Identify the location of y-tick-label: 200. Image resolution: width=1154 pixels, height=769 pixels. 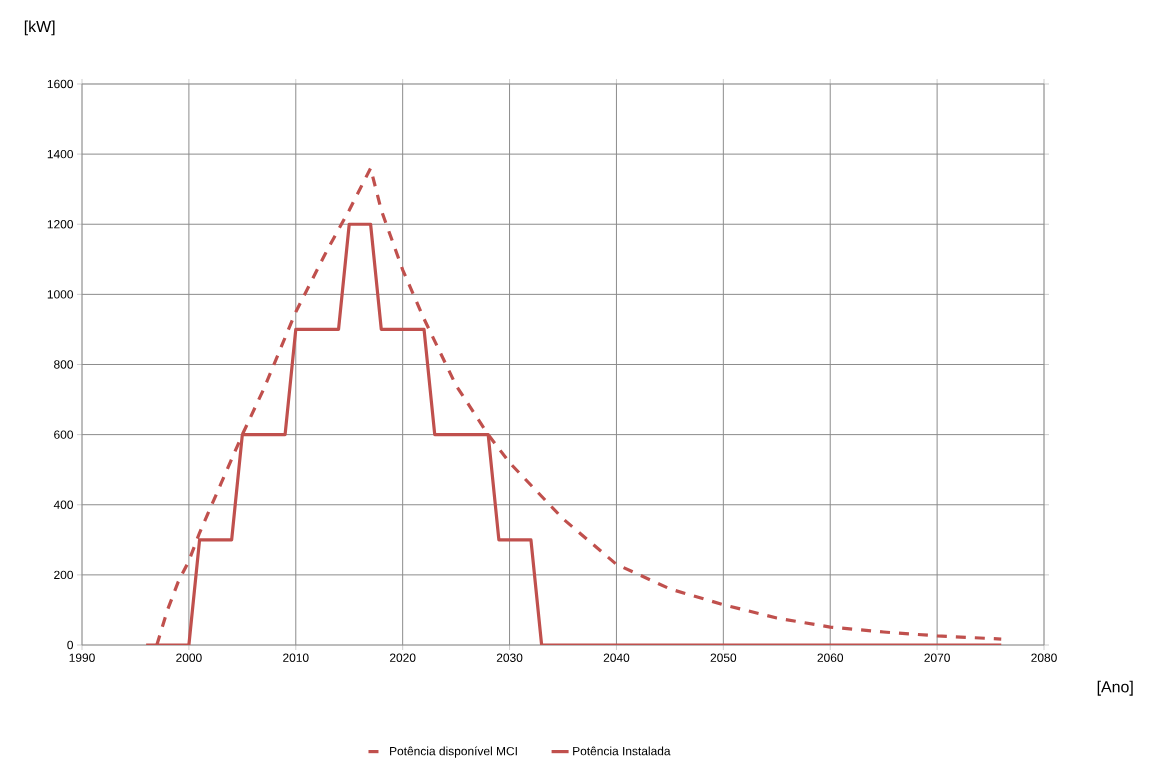
(64, 575).